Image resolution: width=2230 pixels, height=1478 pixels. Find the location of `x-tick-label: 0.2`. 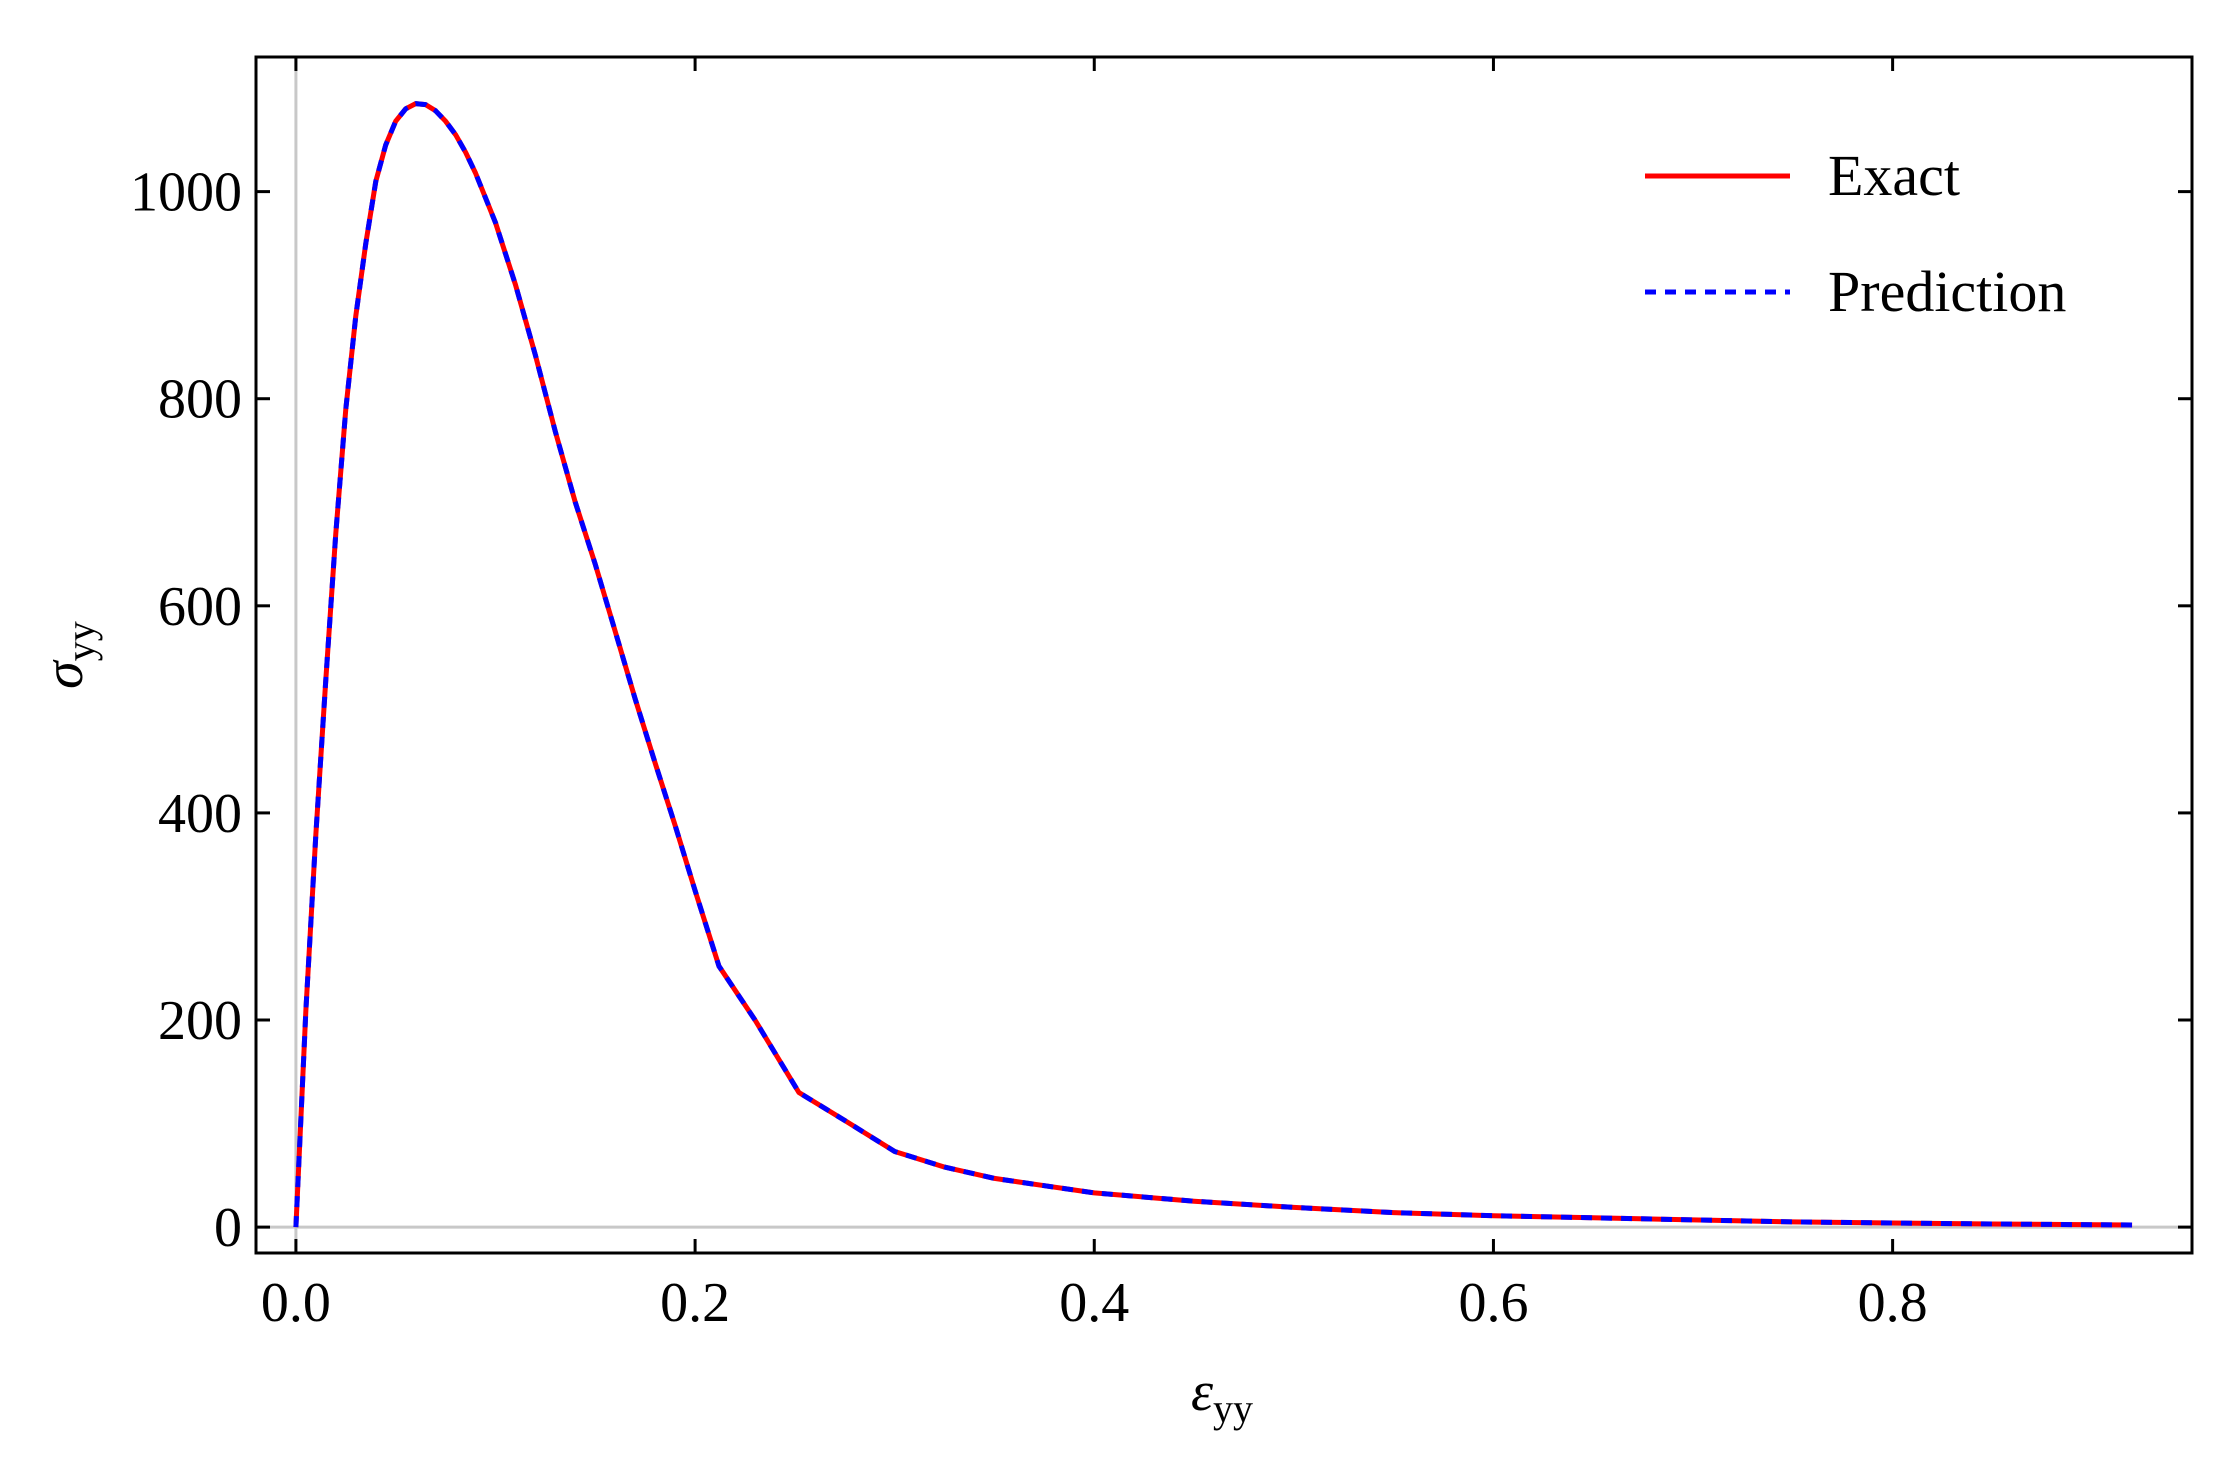

x-tick-label: 0.2 is located at coordinates (695, 1303).